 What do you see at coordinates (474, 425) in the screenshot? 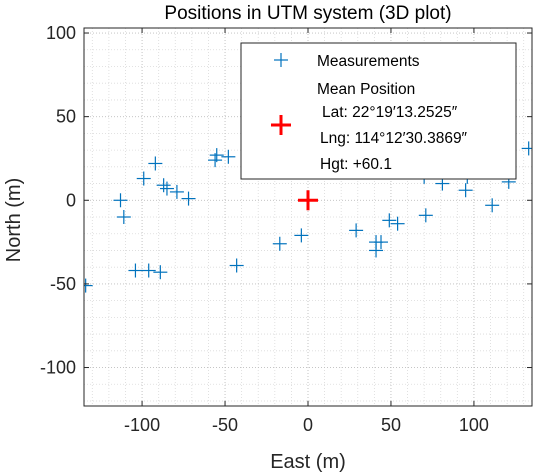
I see `x-tick-label: 100` at bounding box center [474, 425].